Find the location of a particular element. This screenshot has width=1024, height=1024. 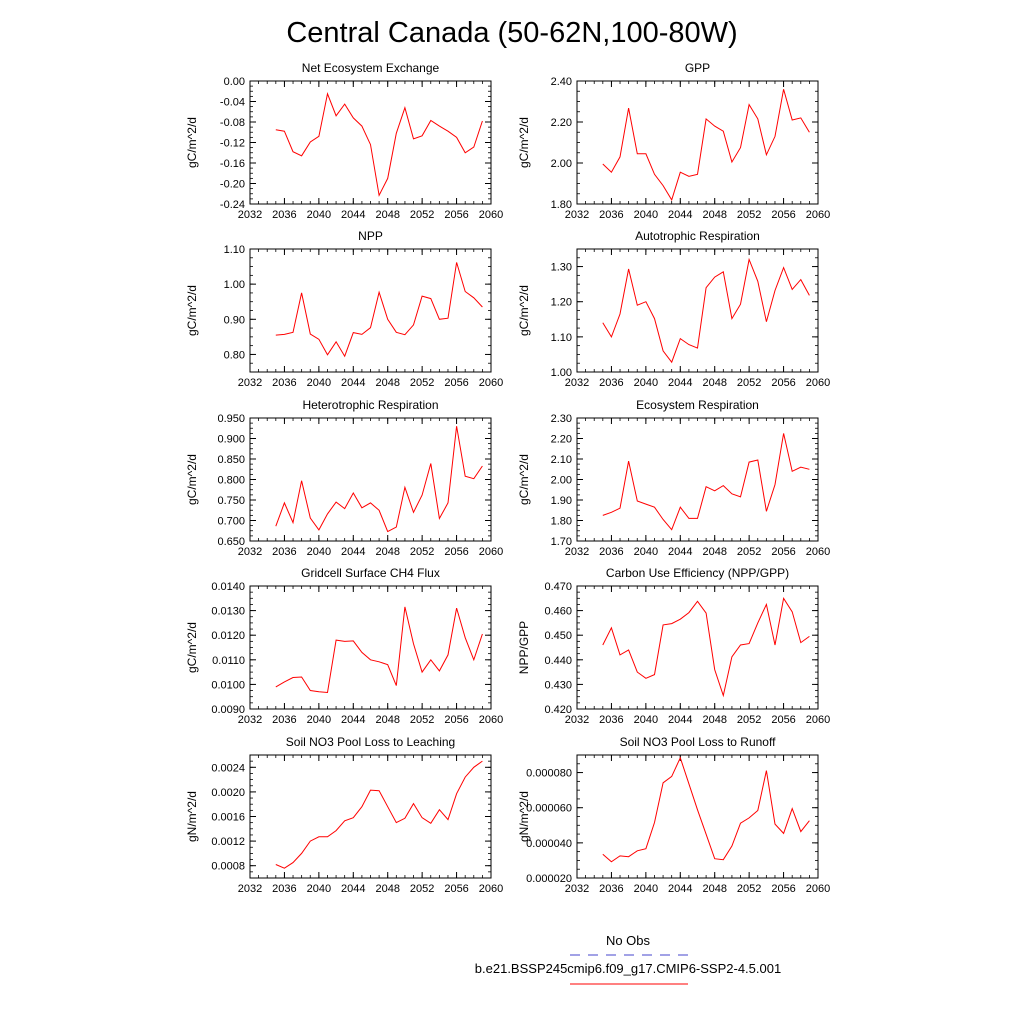

y-tick-label: 0.900 is located at coordinates (231, 440).